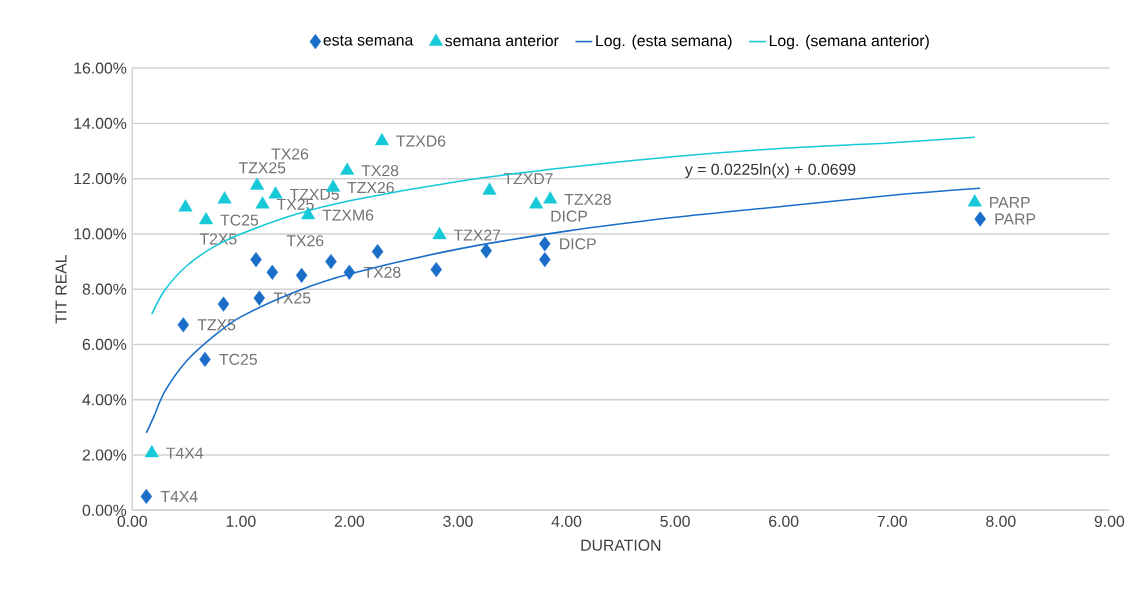 The width and height of the screenshot is (1130, 589). I want to click on data-label: TZXD6, so click(421, 141).